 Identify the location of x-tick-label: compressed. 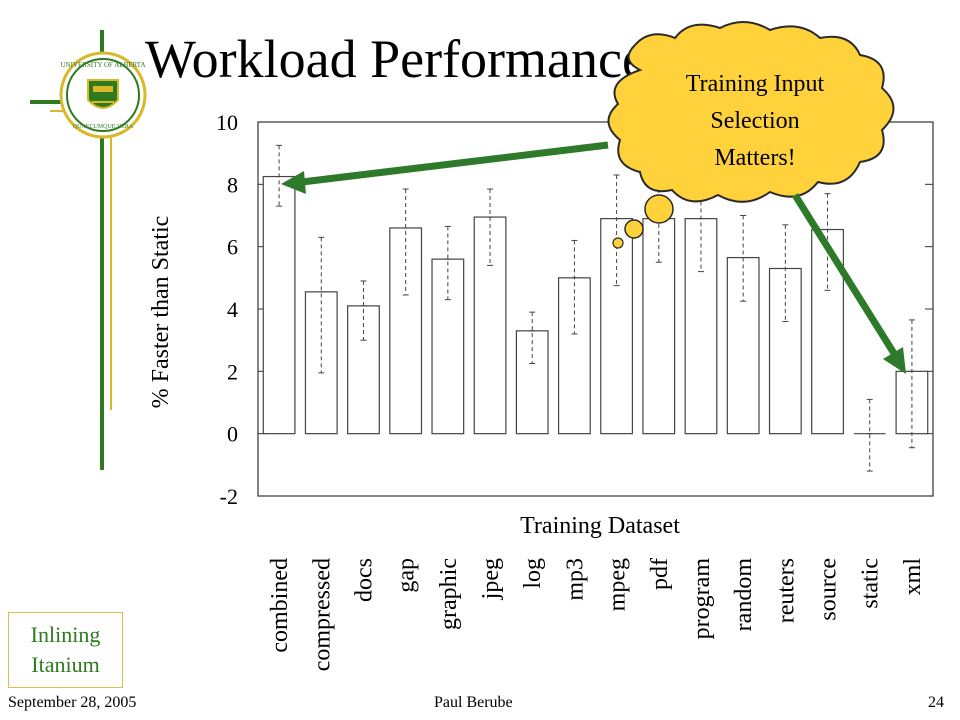
(322, 614).